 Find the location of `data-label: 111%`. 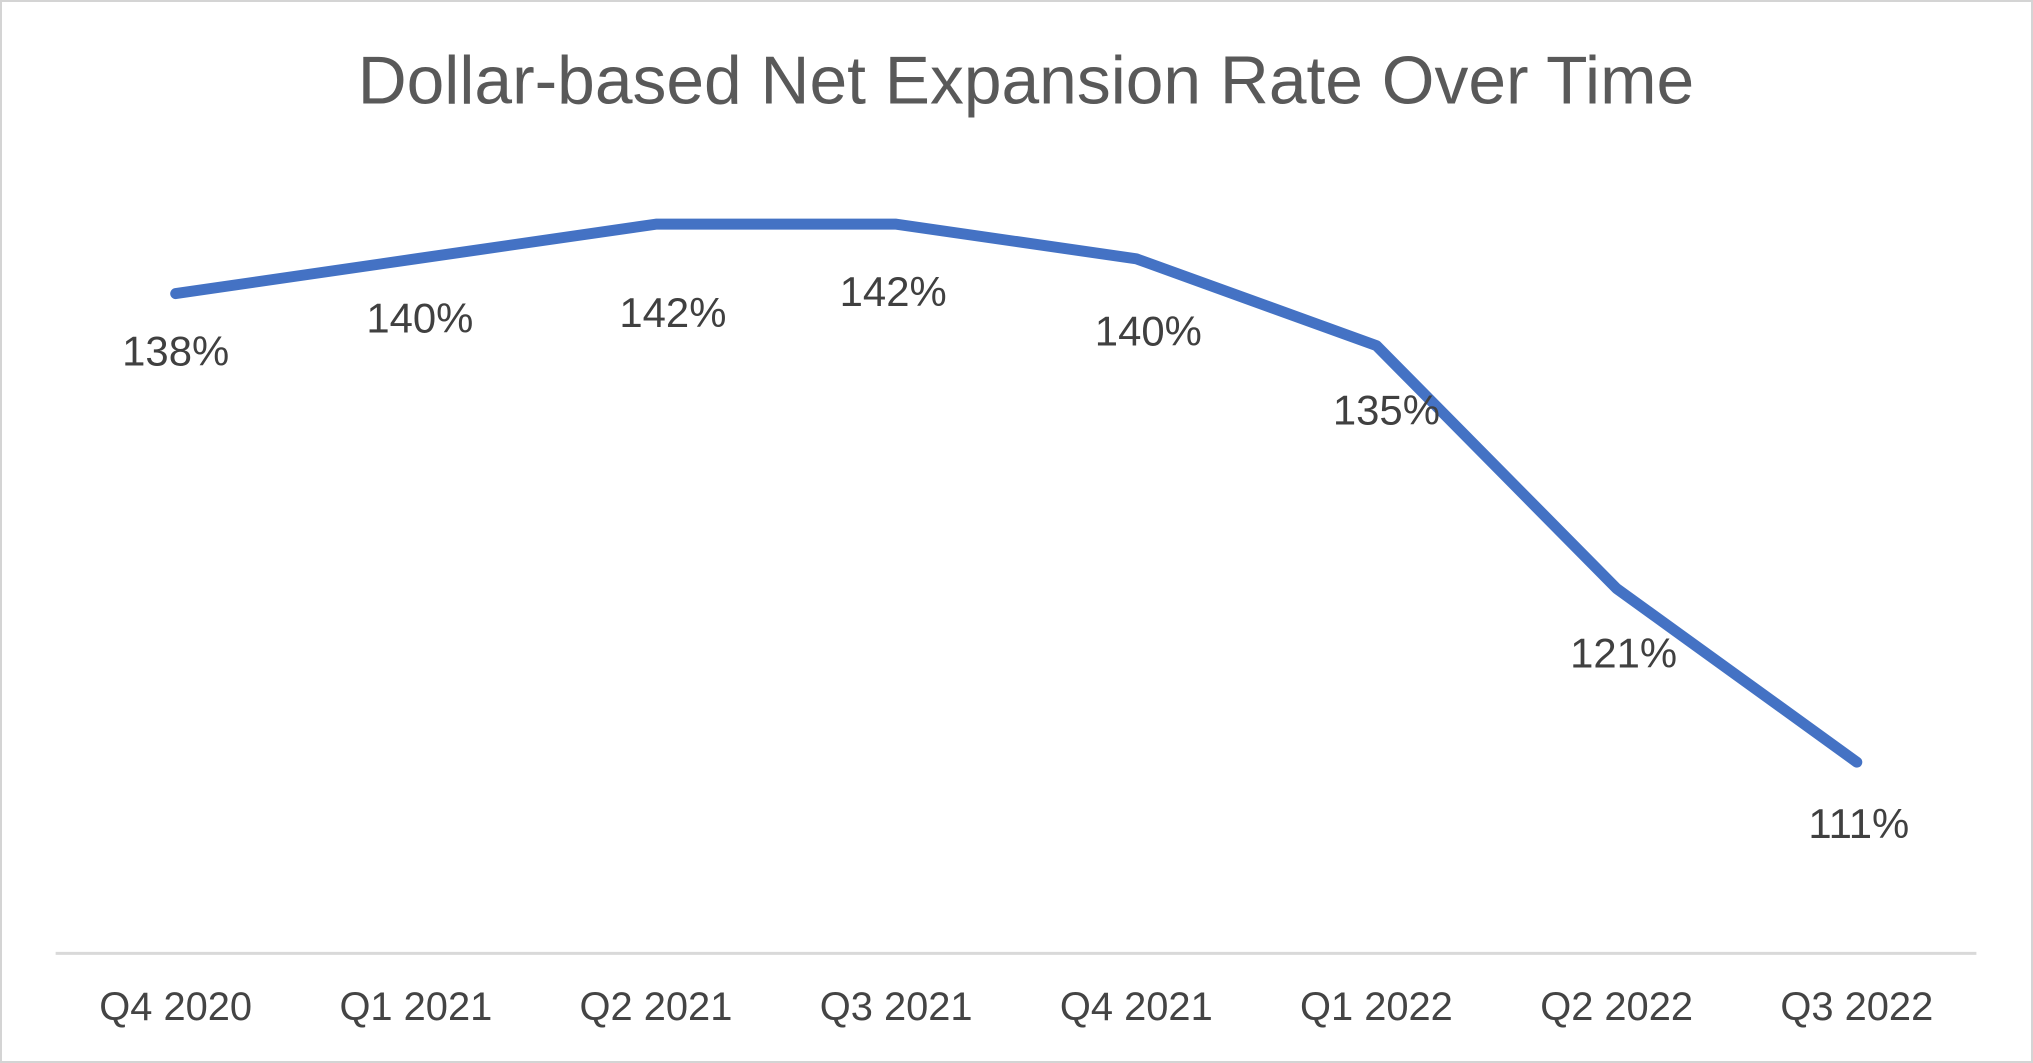

data-label: 111% is located at coordinates (1858, 823).